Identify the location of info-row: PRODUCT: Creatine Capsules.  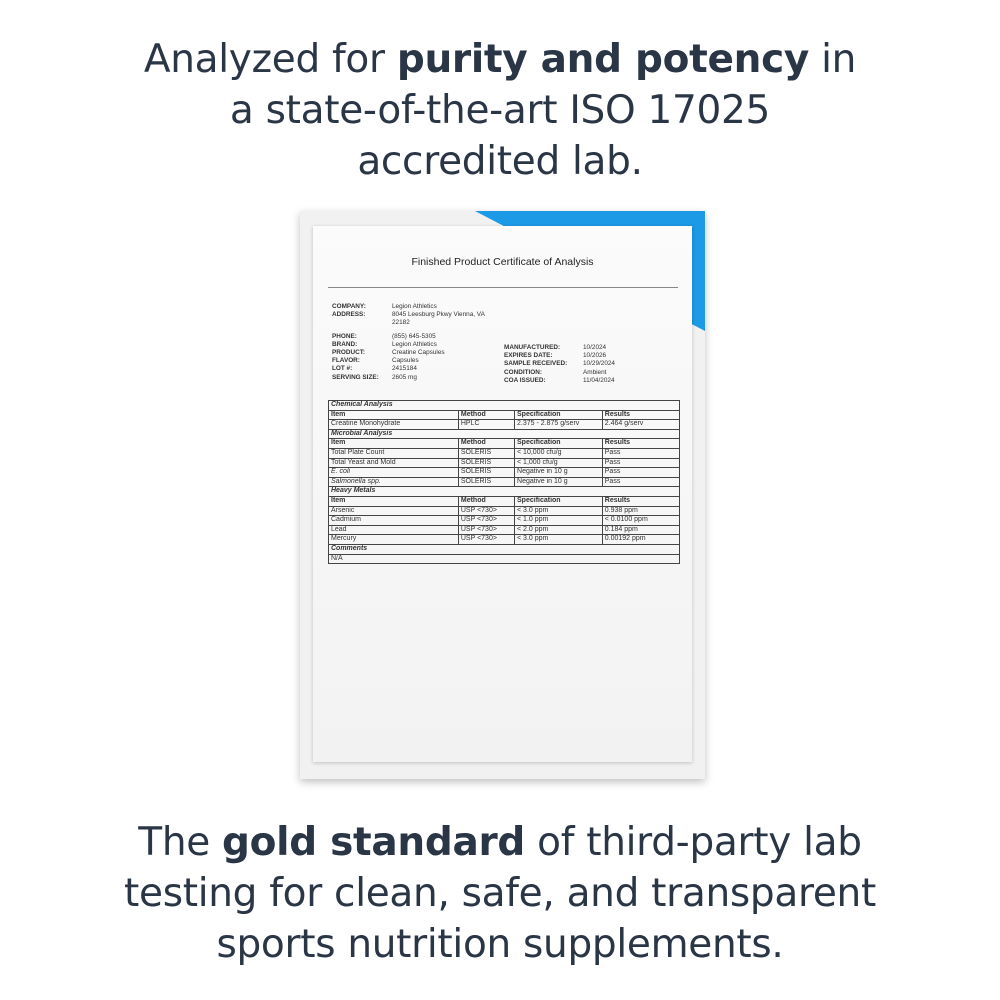
(408, 353).